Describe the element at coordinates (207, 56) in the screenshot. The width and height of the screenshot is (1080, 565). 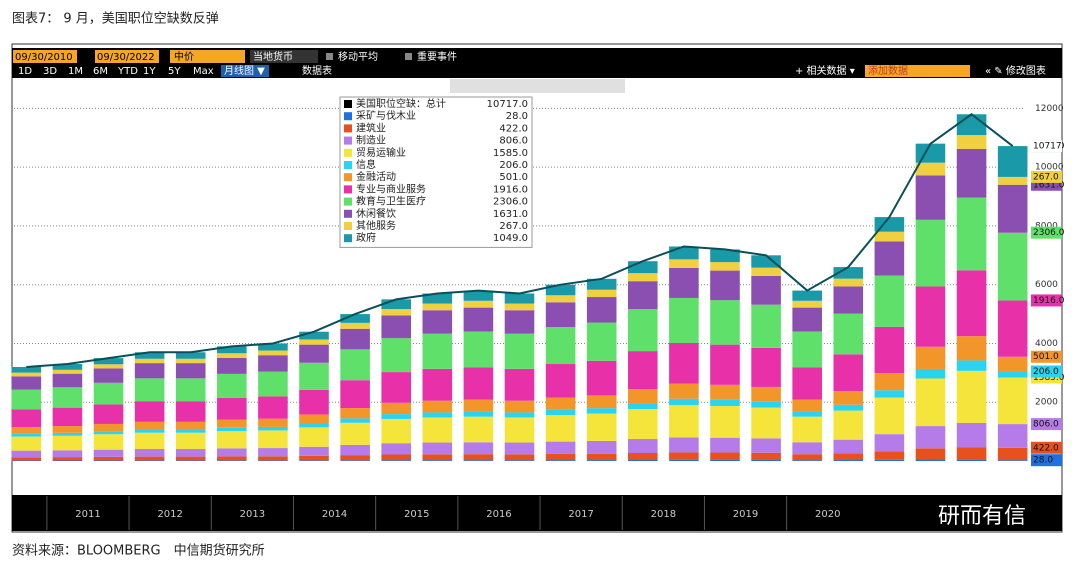
I see `price-box` at that location.